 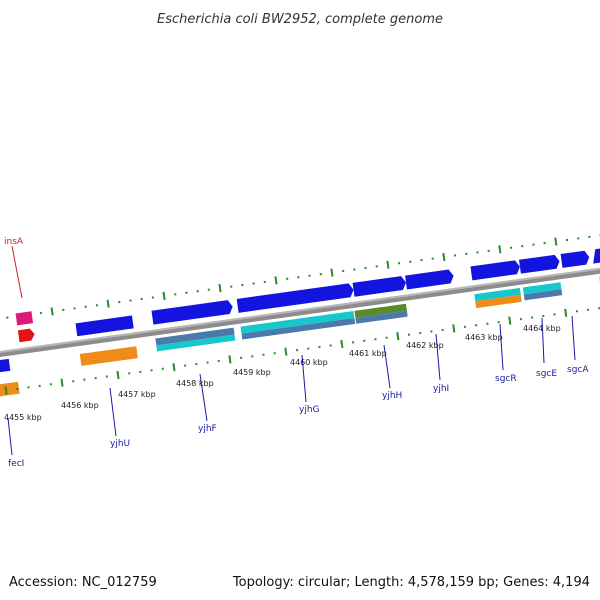 I want to click on gene-label-yjhF: yjhF, so click(x=207, y=429).